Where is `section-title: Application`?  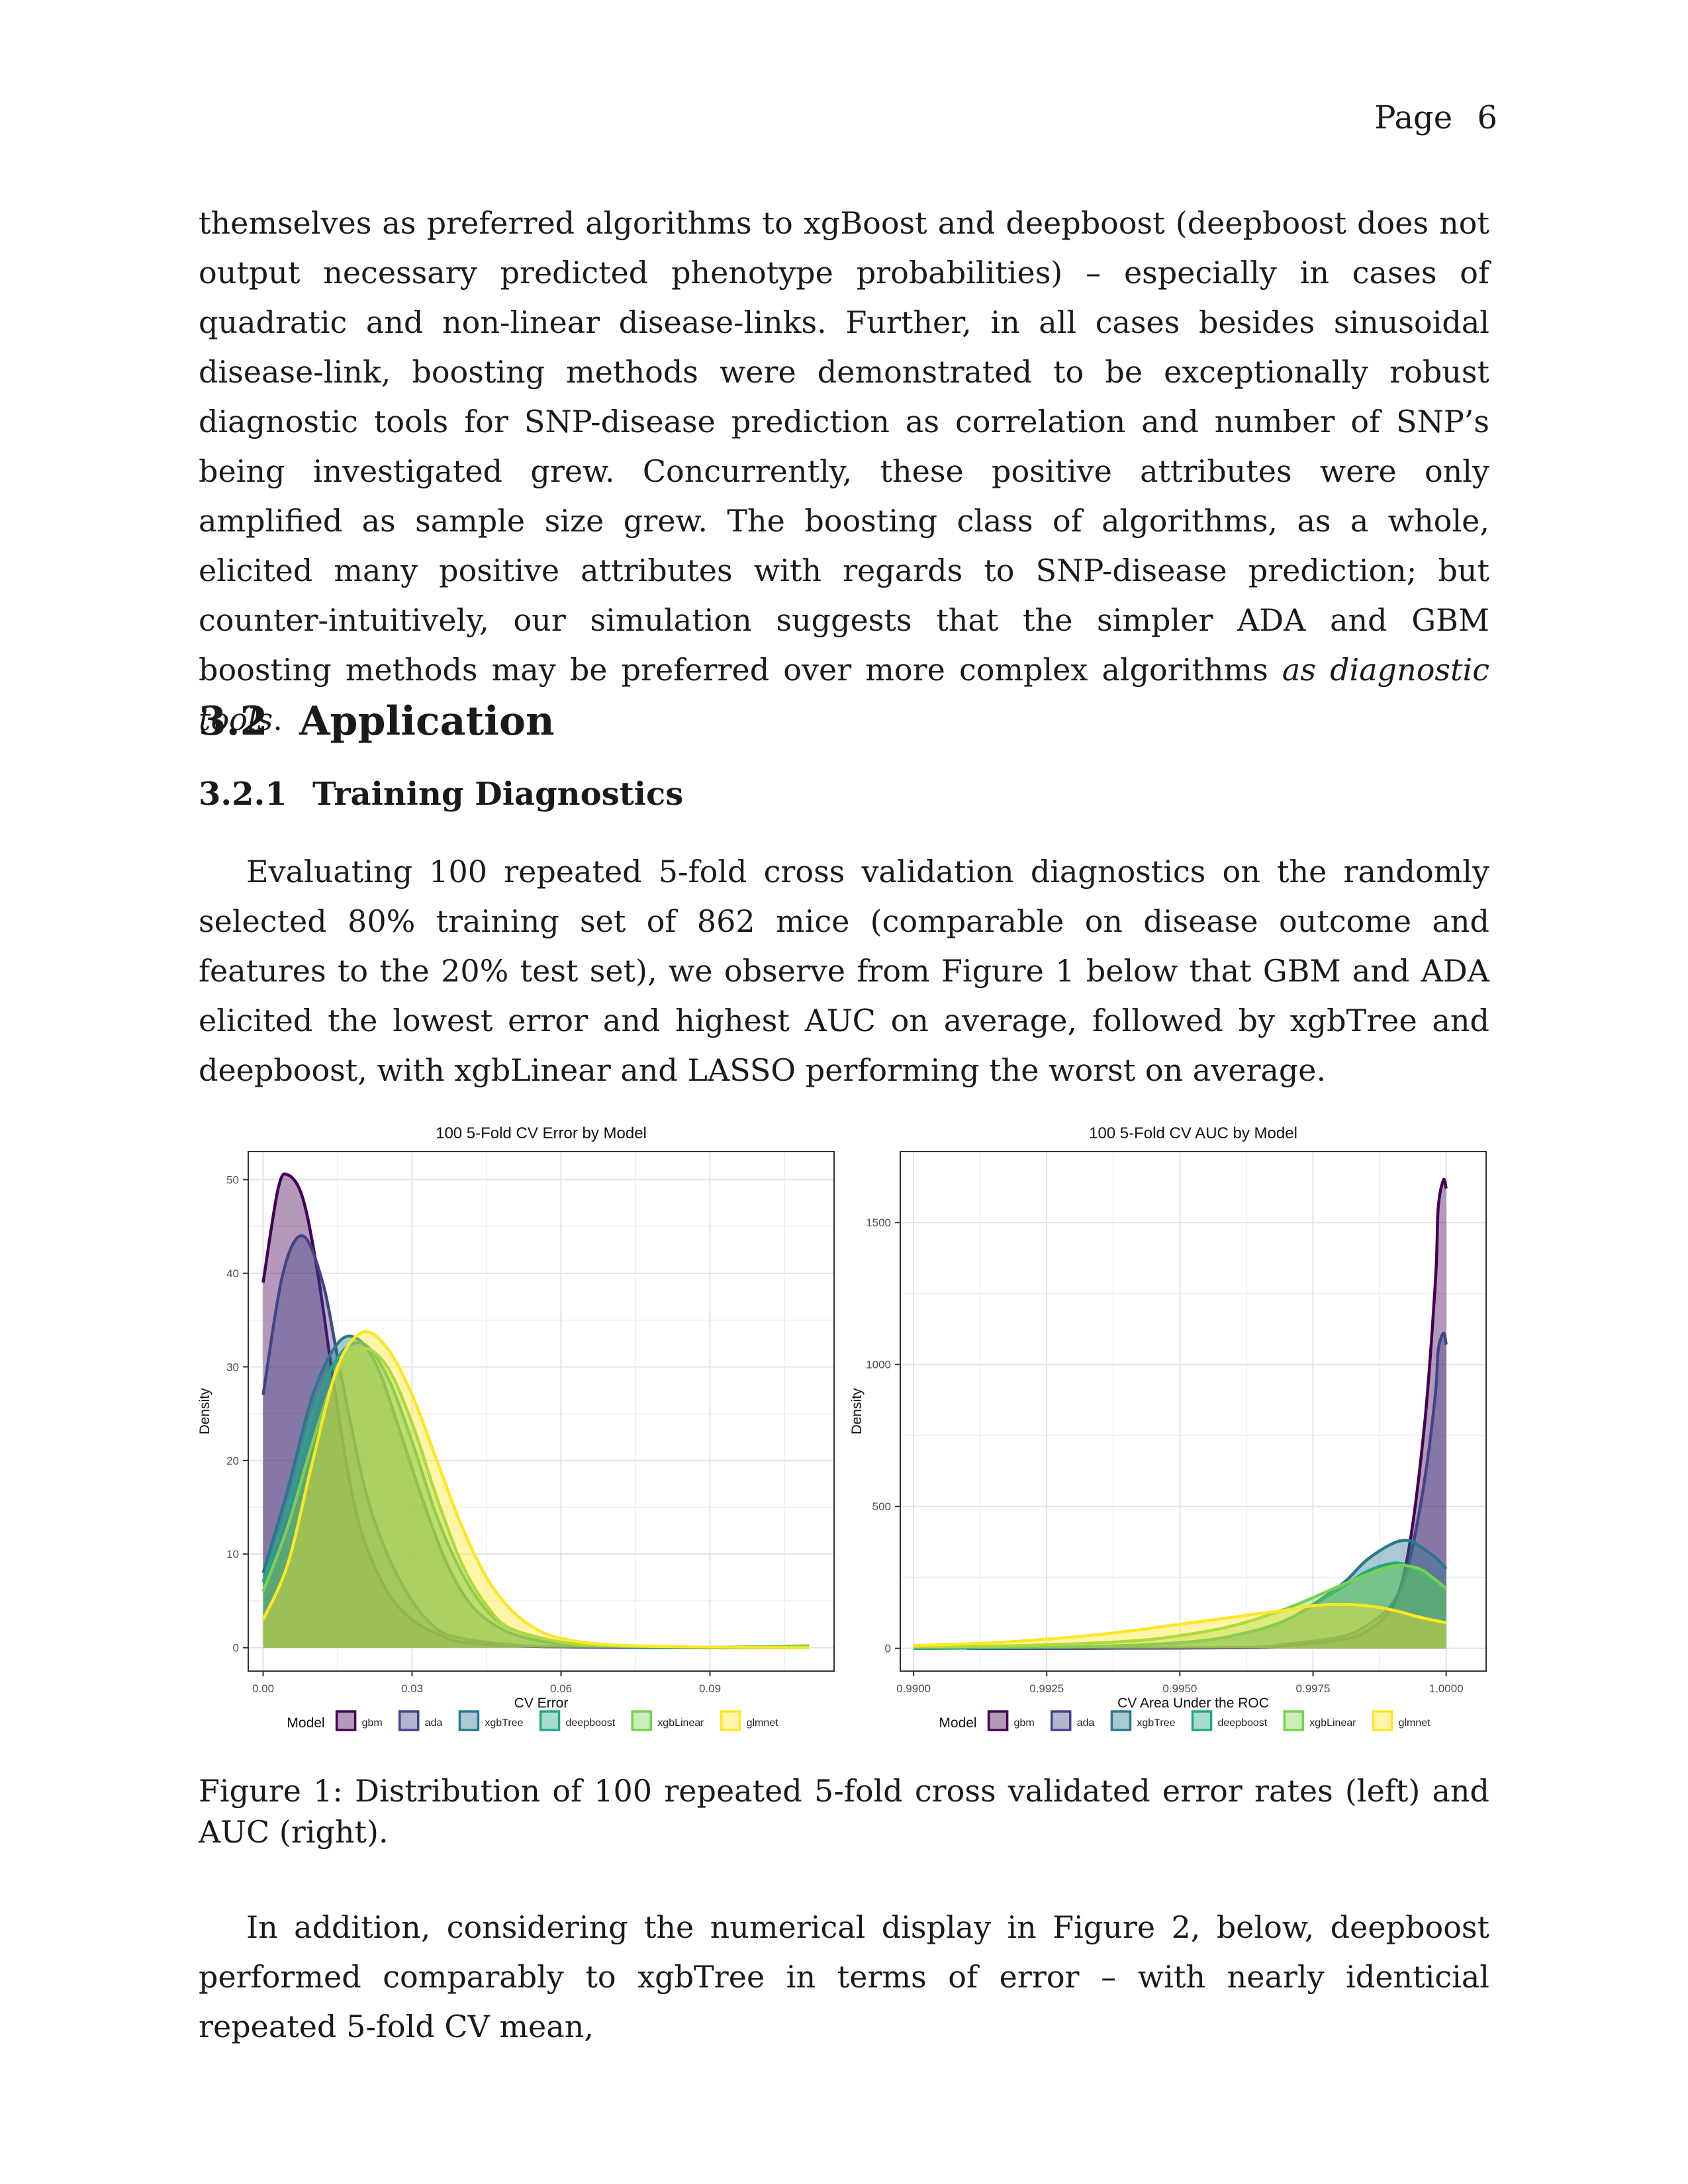 section-title: Application is located at coordinates (427, 721).